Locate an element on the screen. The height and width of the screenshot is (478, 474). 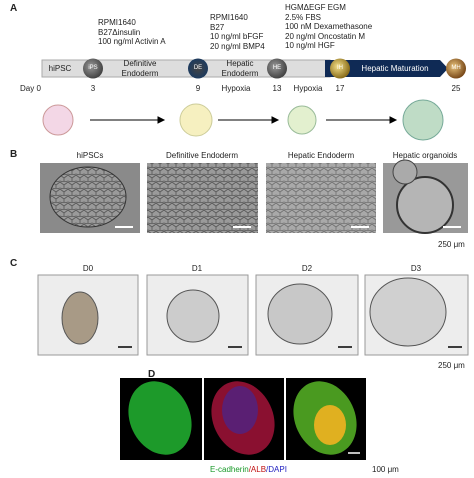
panel-d-images is located at coordinates (243, 419).